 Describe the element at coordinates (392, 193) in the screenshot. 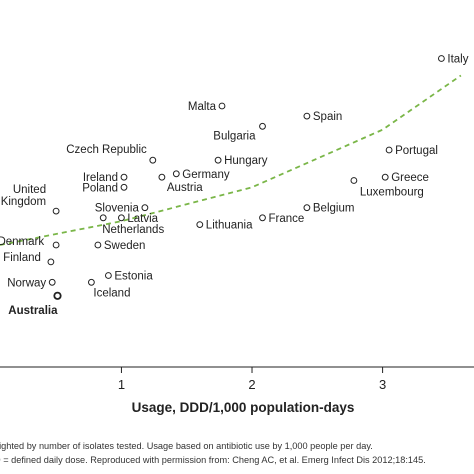

I see `data-label-luxembourg: Luxembourg` at that location.